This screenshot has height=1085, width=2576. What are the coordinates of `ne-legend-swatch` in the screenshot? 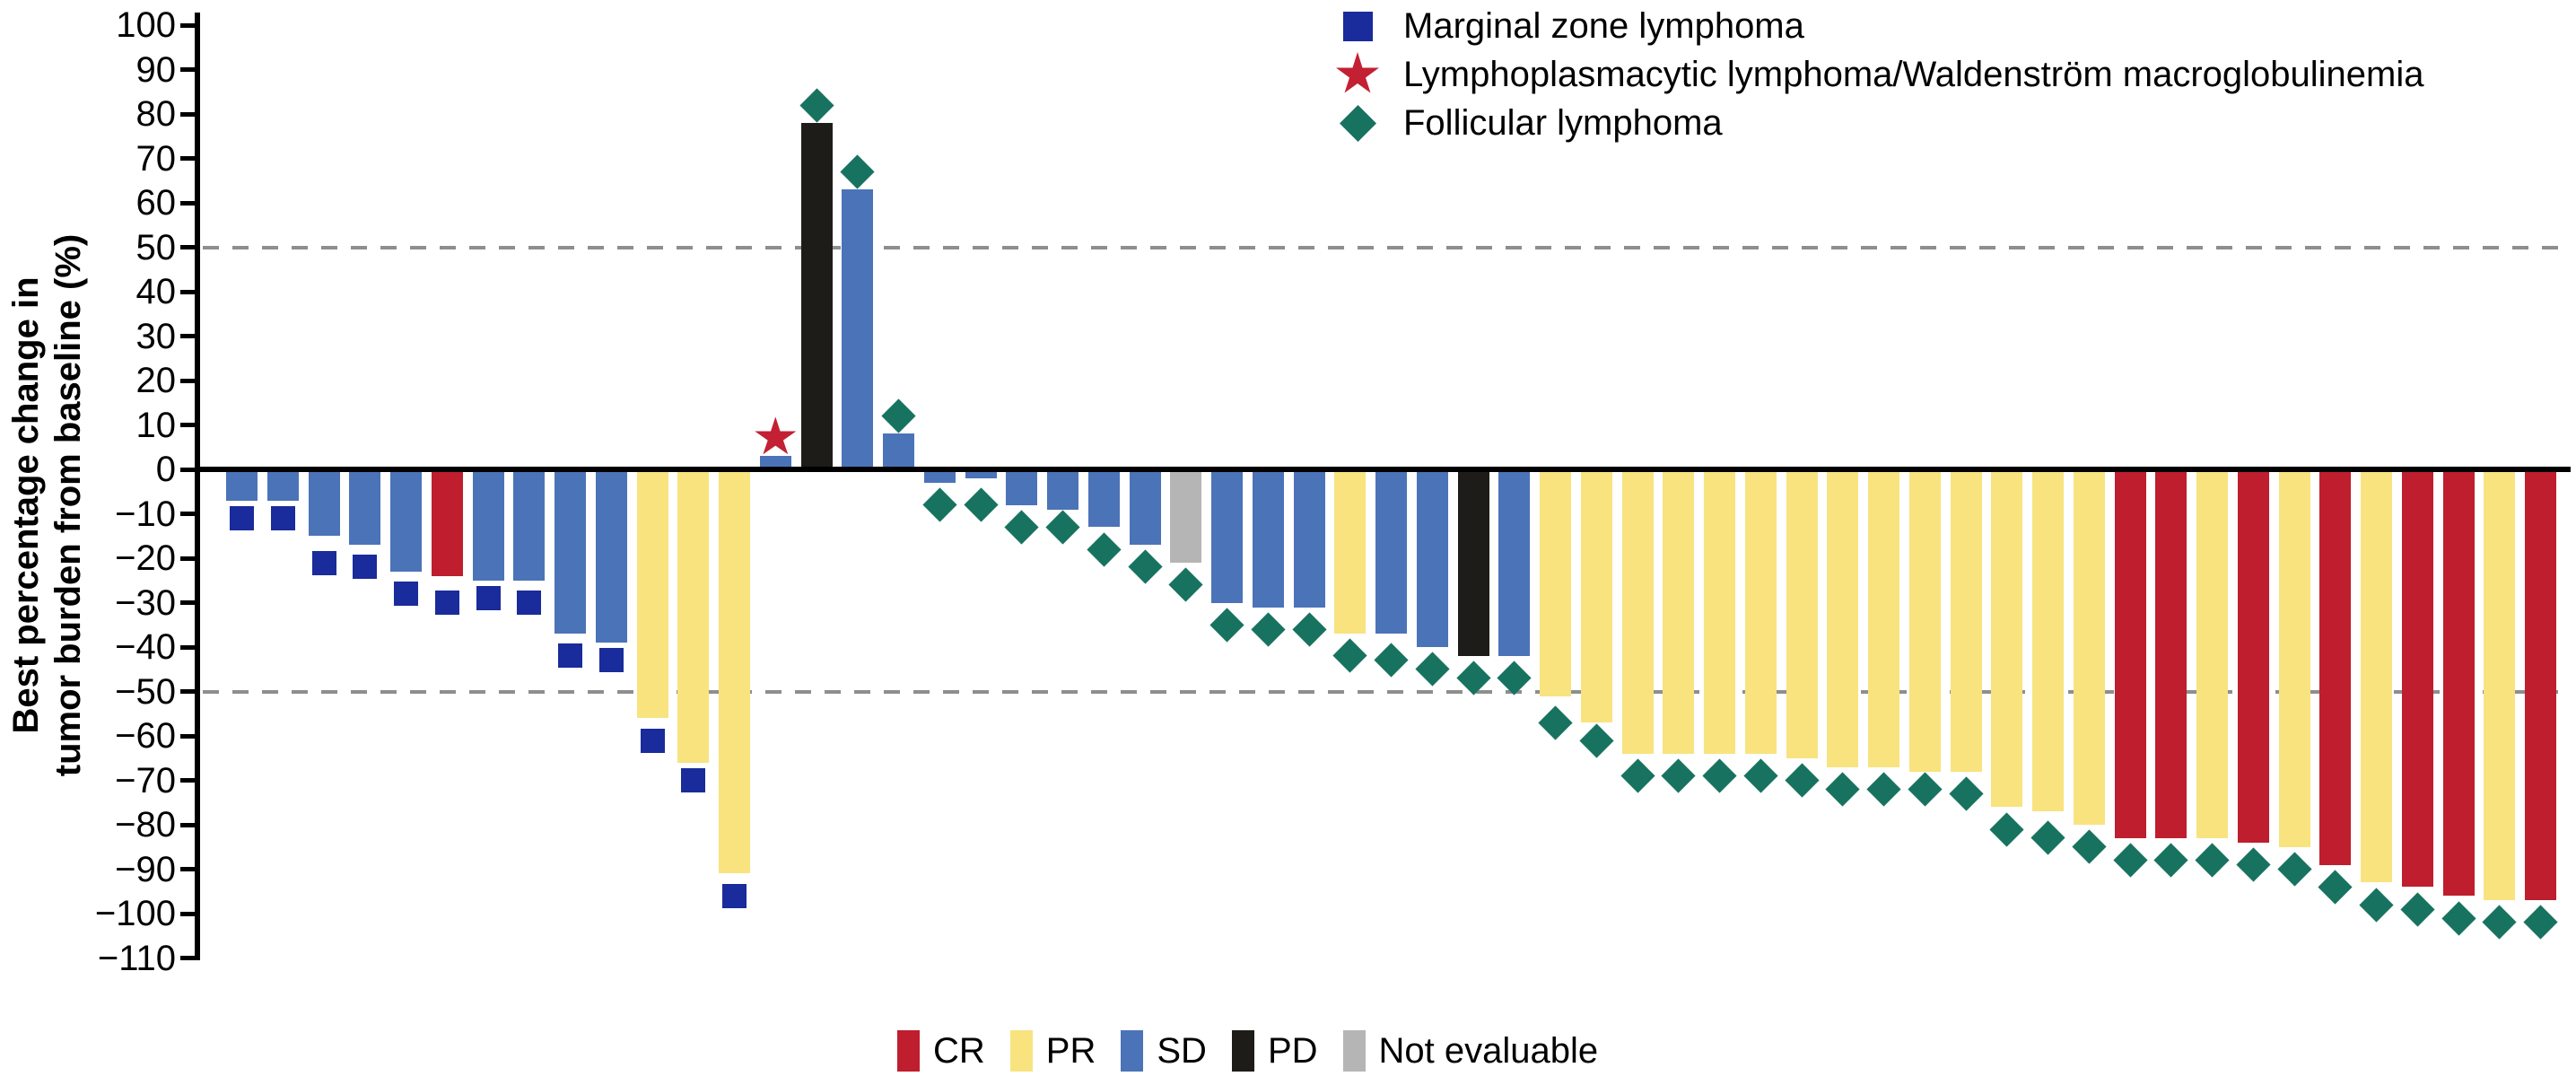 It's located at (1354, 1051).